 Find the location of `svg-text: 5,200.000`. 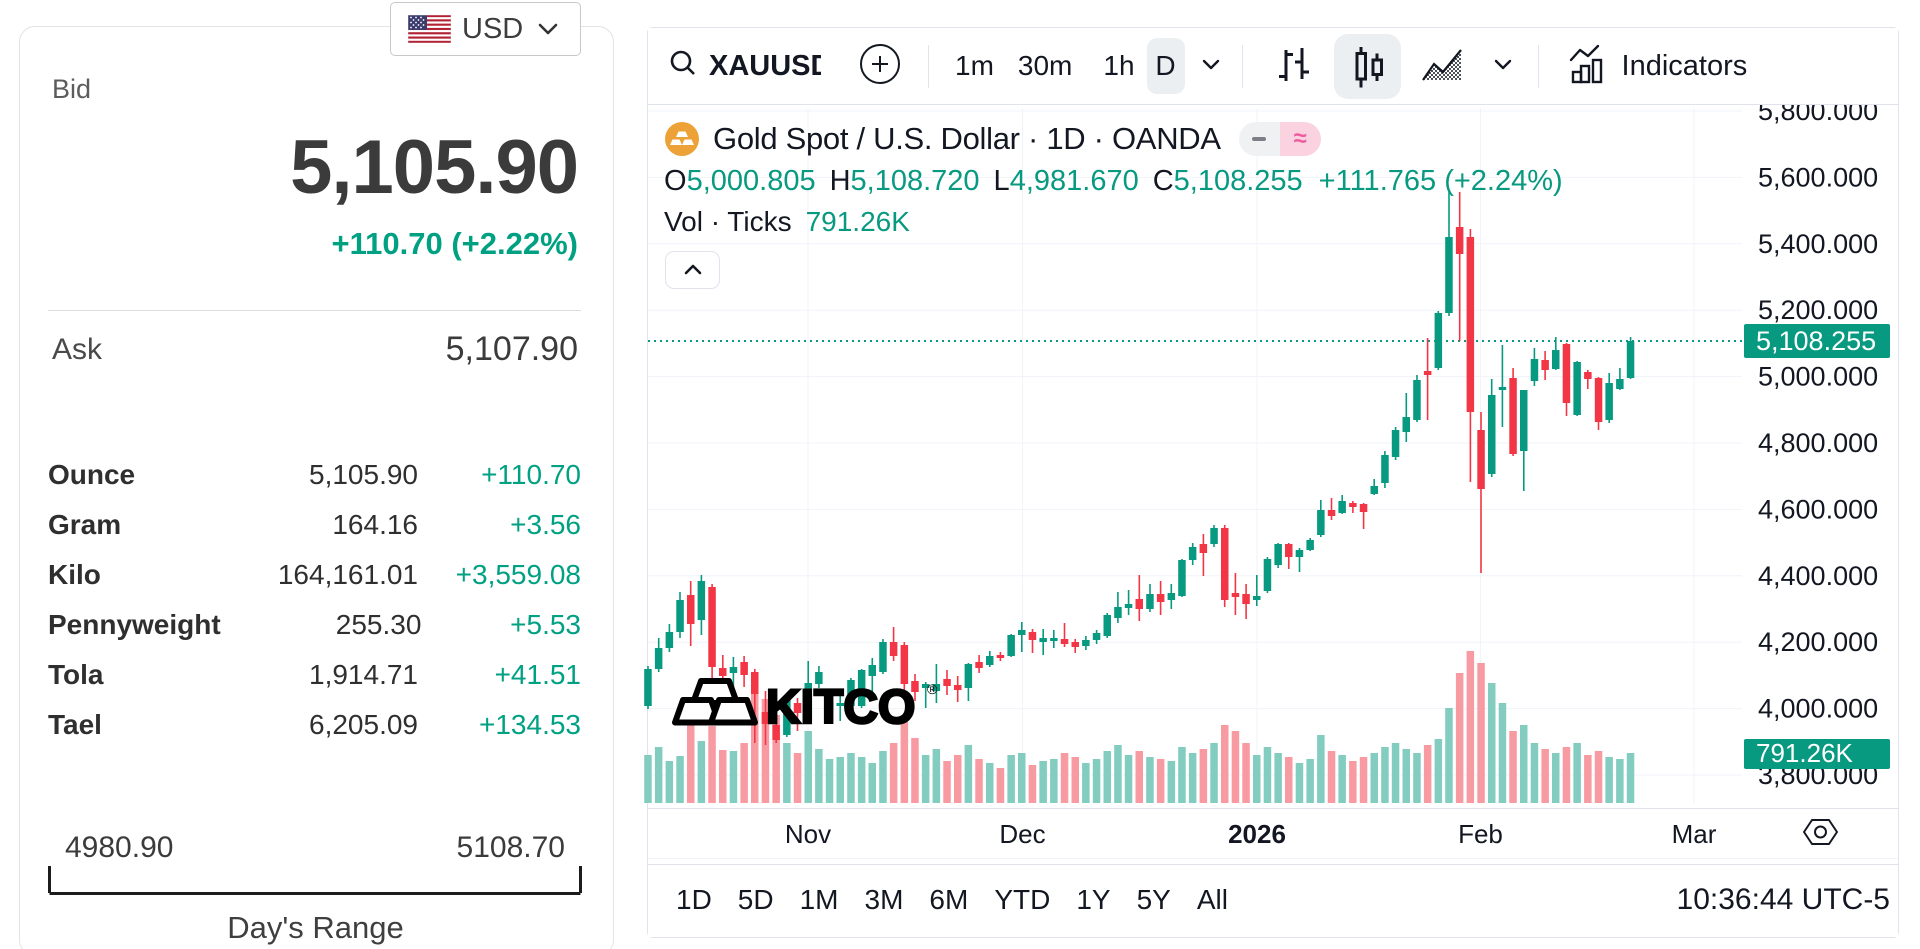

svg-text: 5,200.000 is located at coordinates (1818, 310).